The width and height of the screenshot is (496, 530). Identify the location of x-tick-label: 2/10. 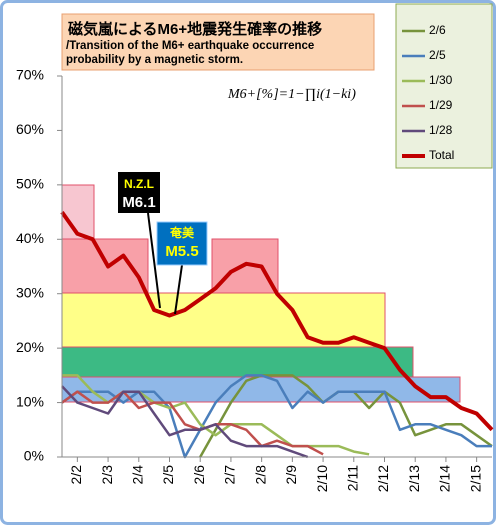
(322, 478).